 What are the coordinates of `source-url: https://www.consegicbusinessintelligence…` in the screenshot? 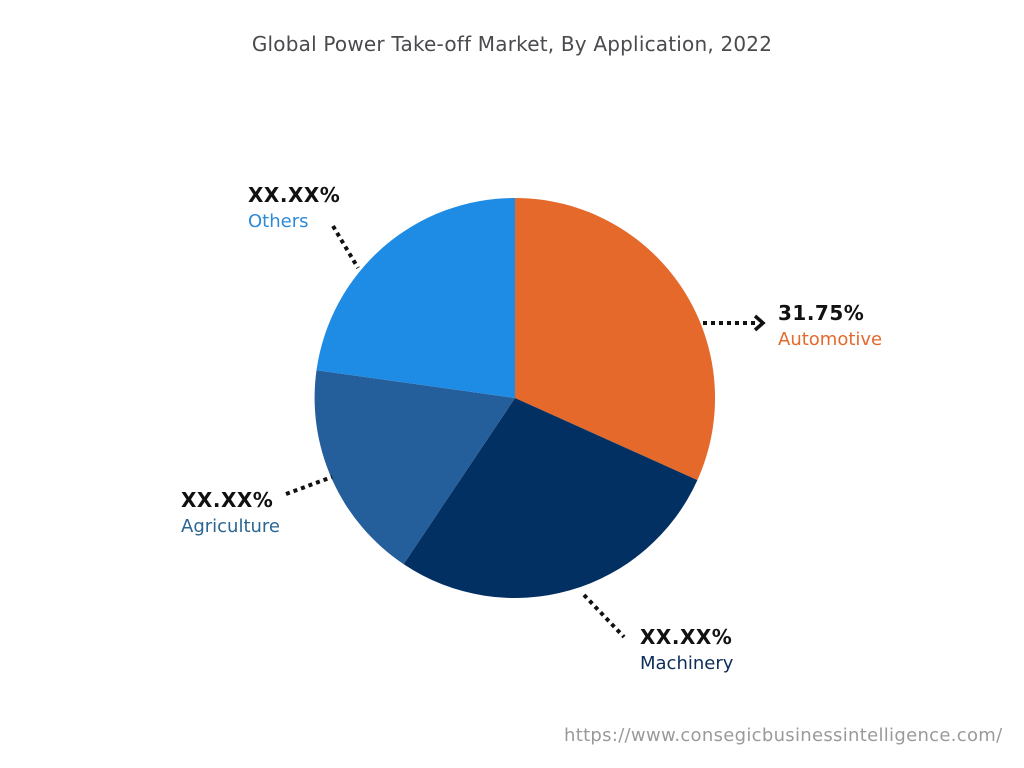 It's located at (783, 735).